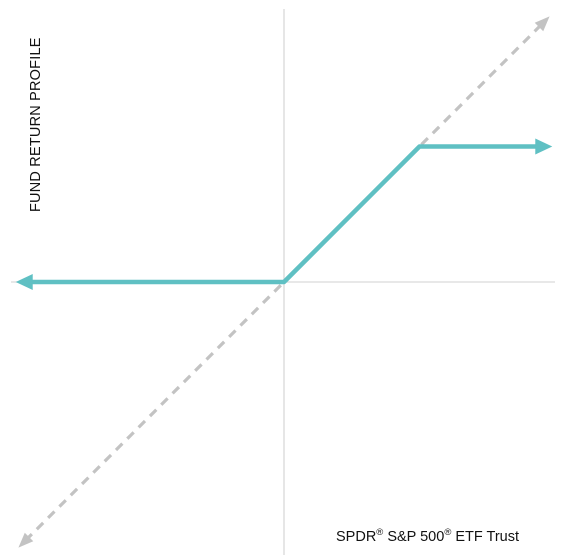  What do you see at coordinates (26, 540) in the screenshot?
I see `reference-arrowhead-start` at bounding box center [26, 540].